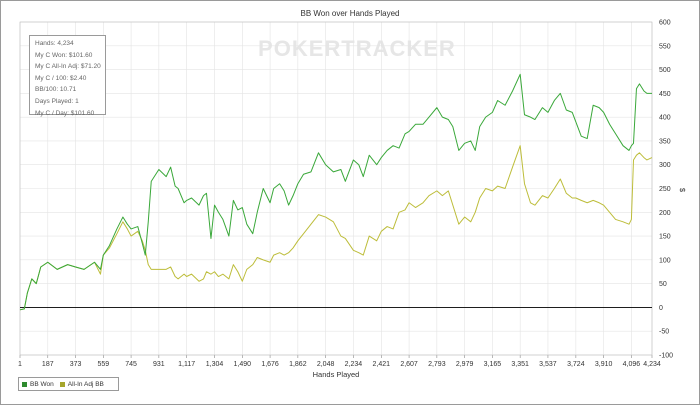  I want to click on stat-won: My C Won: $101.60, so click(64, 55).